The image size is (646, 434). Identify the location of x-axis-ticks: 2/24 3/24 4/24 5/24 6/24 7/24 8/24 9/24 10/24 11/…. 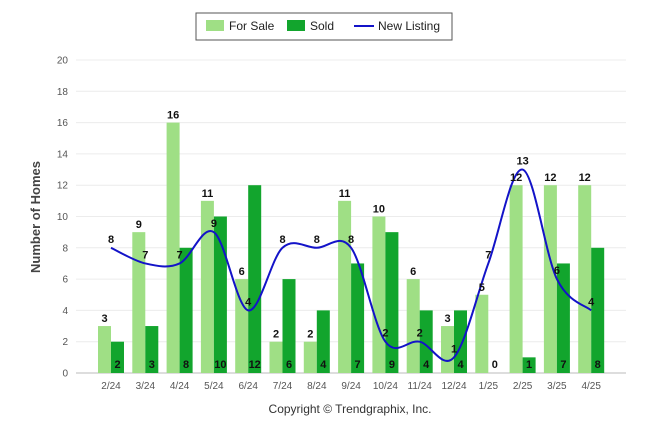
(351, 386).